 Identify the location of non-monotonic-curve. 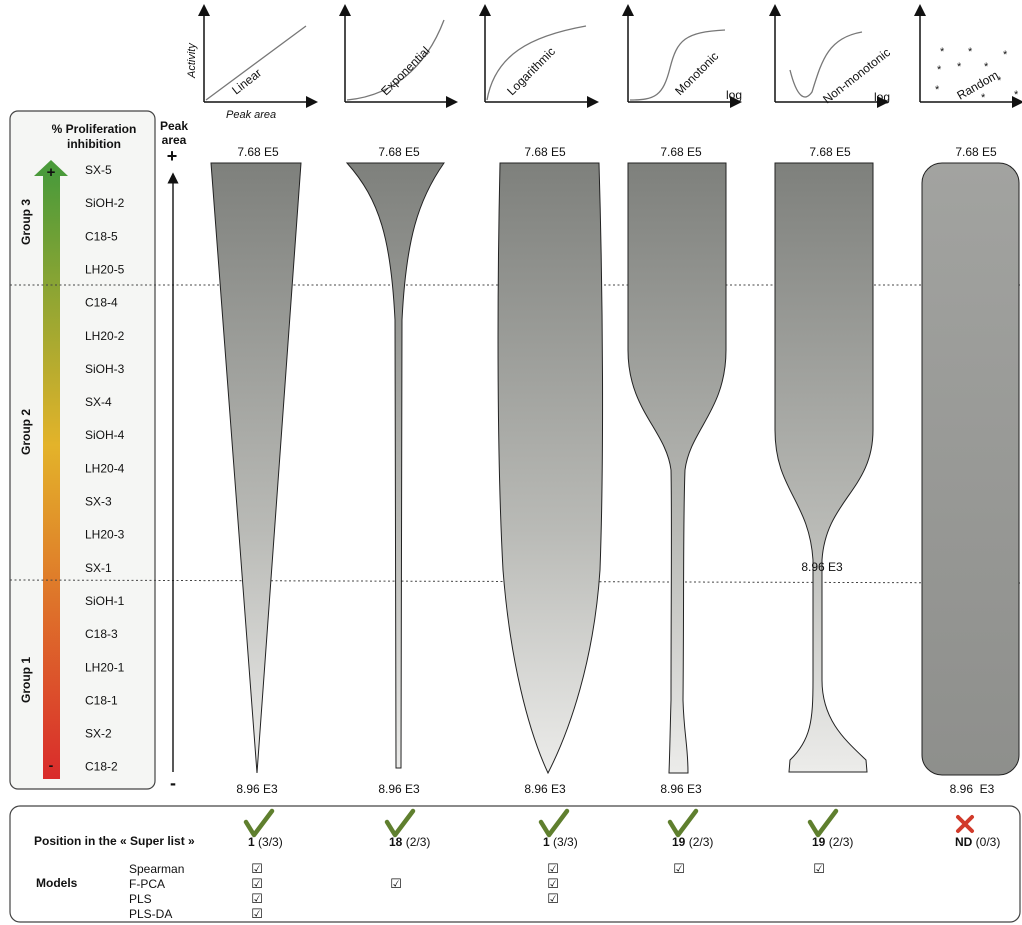
(826, 64).